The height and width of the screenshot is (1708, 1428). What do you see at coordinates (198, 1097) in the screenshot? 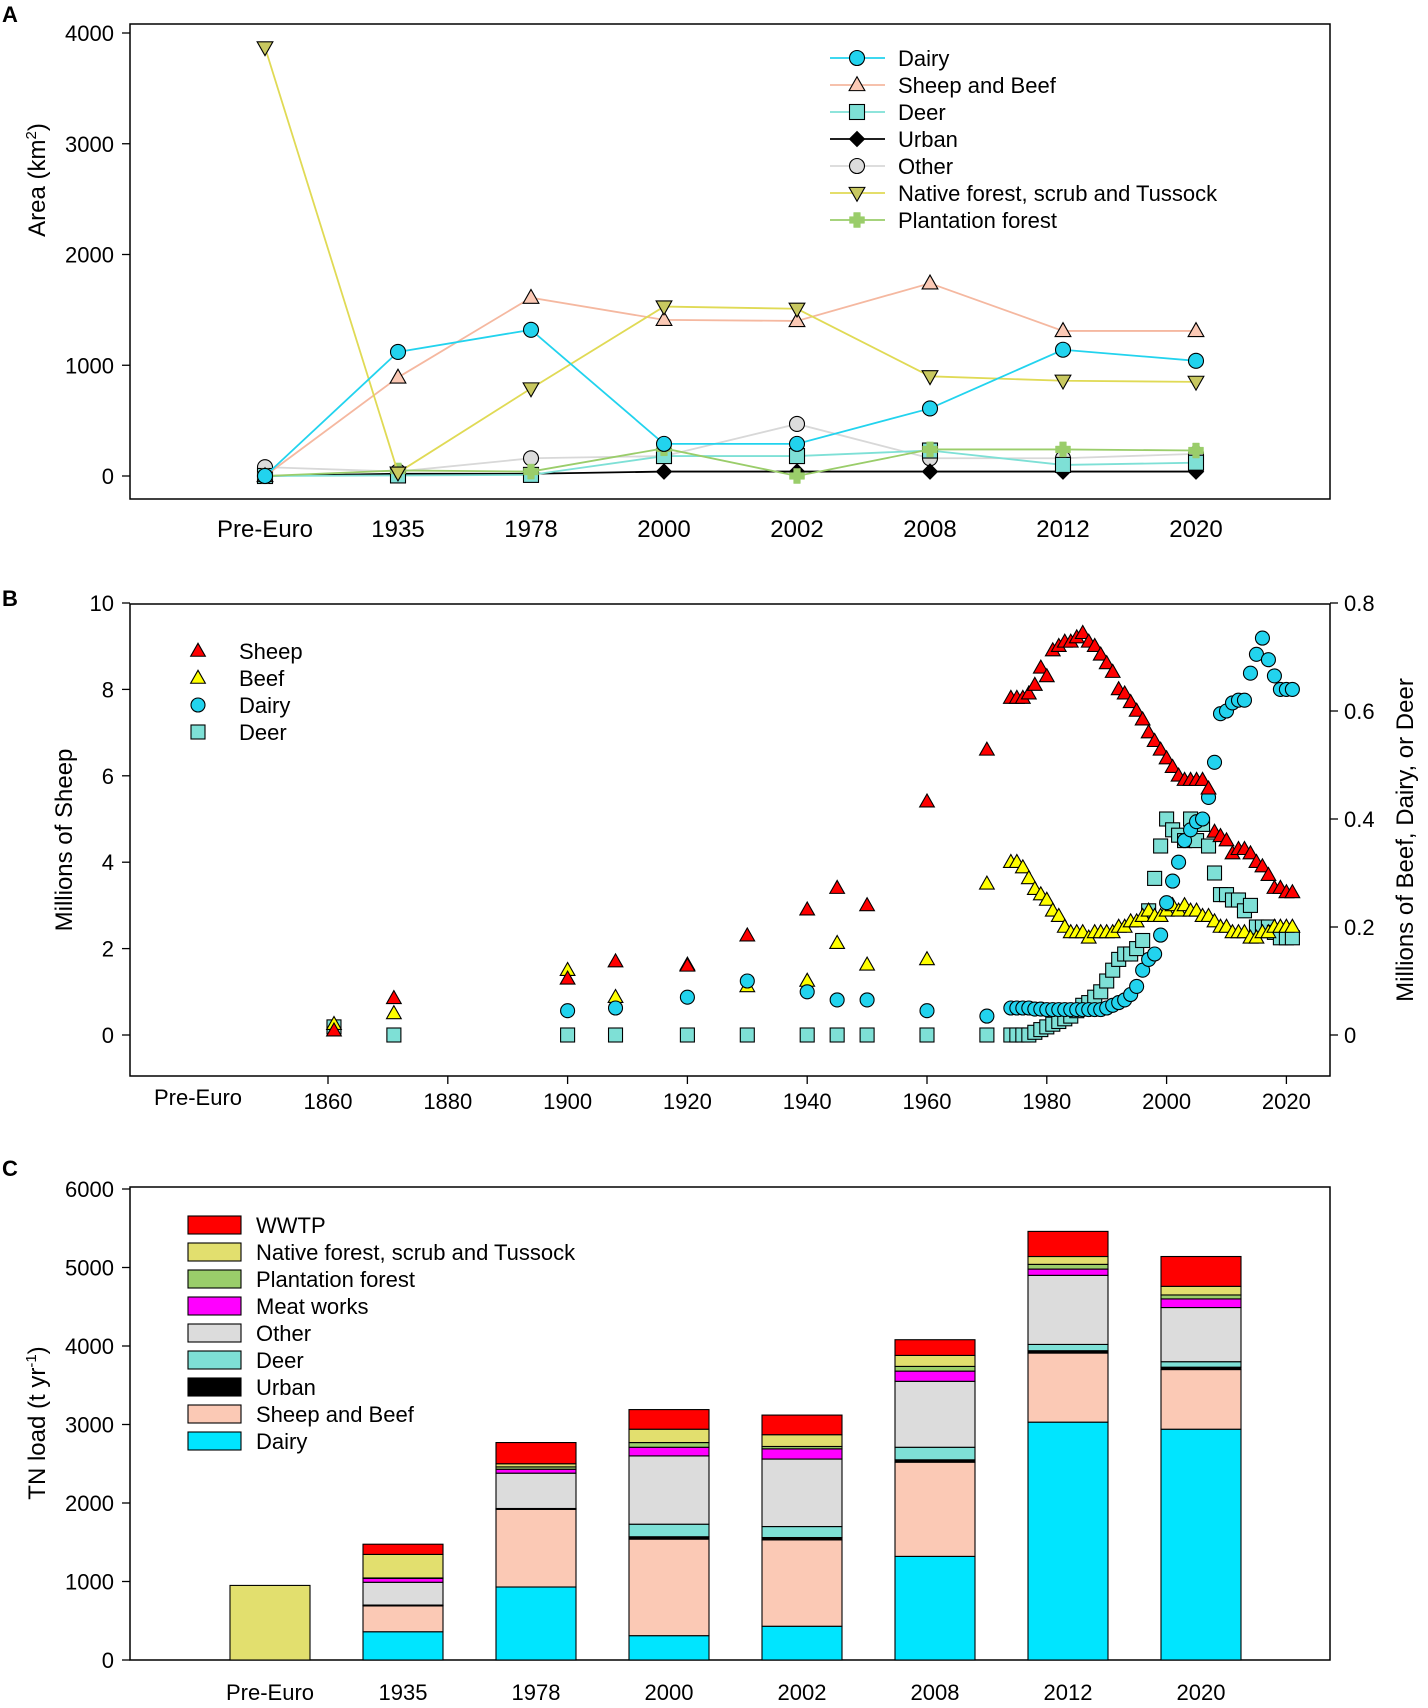
I see `x-extra-label: Pre-Euro` at bounding box center [198, 1097].